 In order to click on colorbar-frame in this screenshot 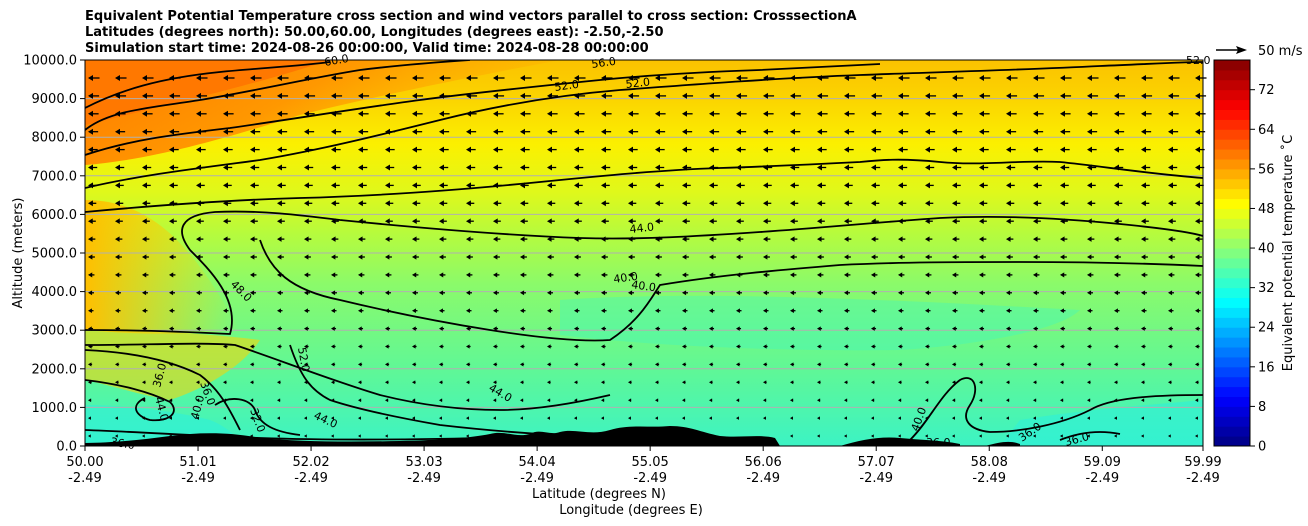, I will do `click(1232, 253)`.